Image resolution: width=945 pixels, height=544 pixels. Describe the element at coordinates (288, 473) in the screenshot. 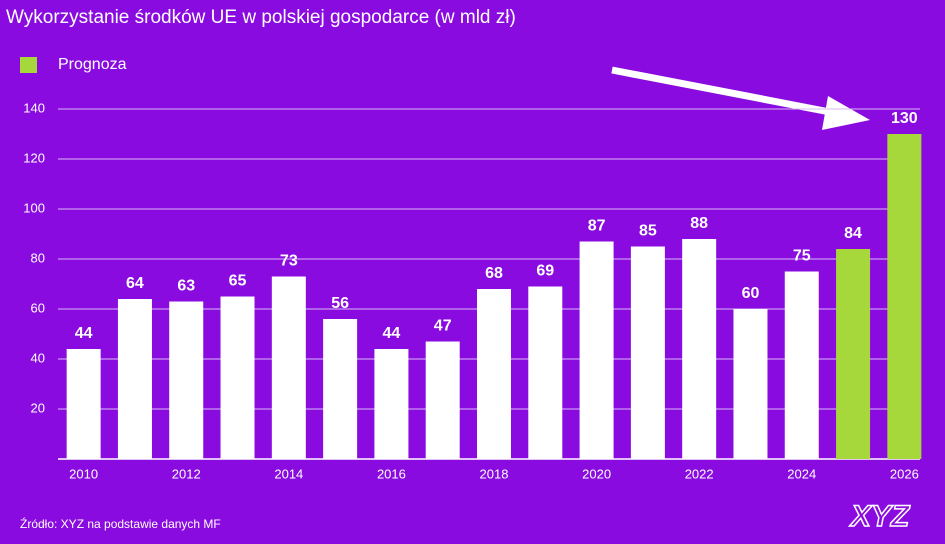

I see `x-tick-label: 2014` at that location.